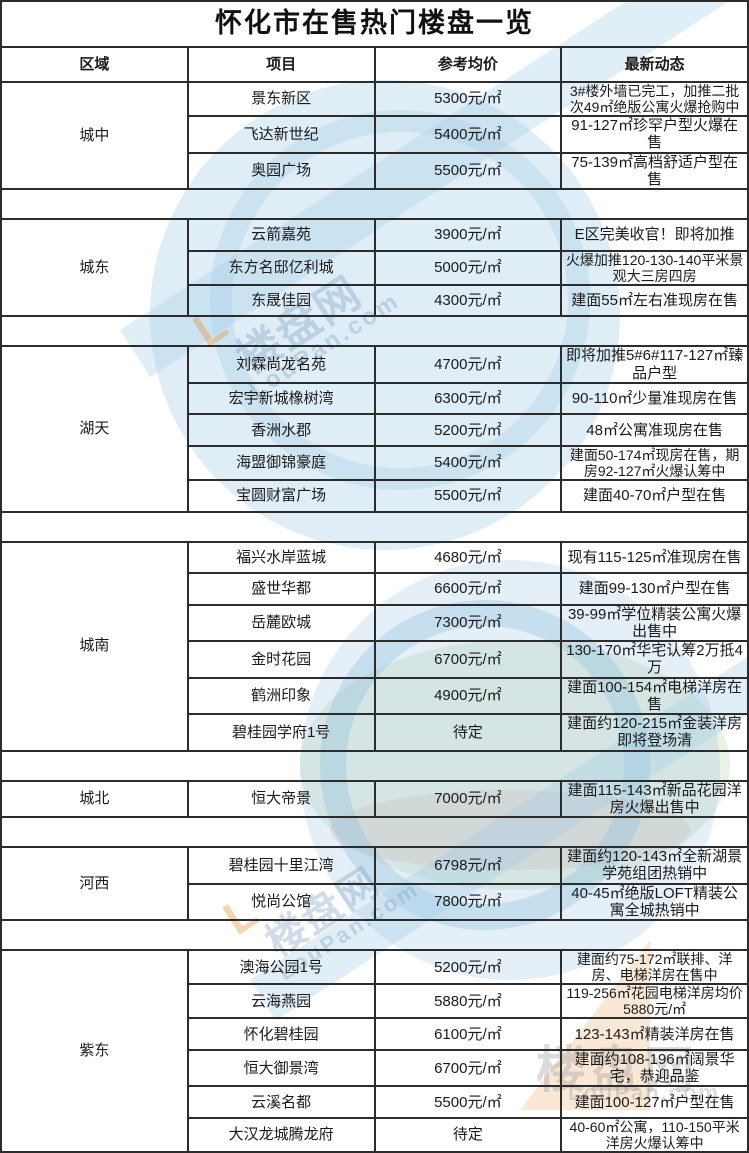 Image resolution: width=749 pixels, height=1153 pixels. I want to click on table-row: 岳麓欧城 7300元/㎡ 39-99㎡学位精装公寓火爆出售中, so click(375, 623).